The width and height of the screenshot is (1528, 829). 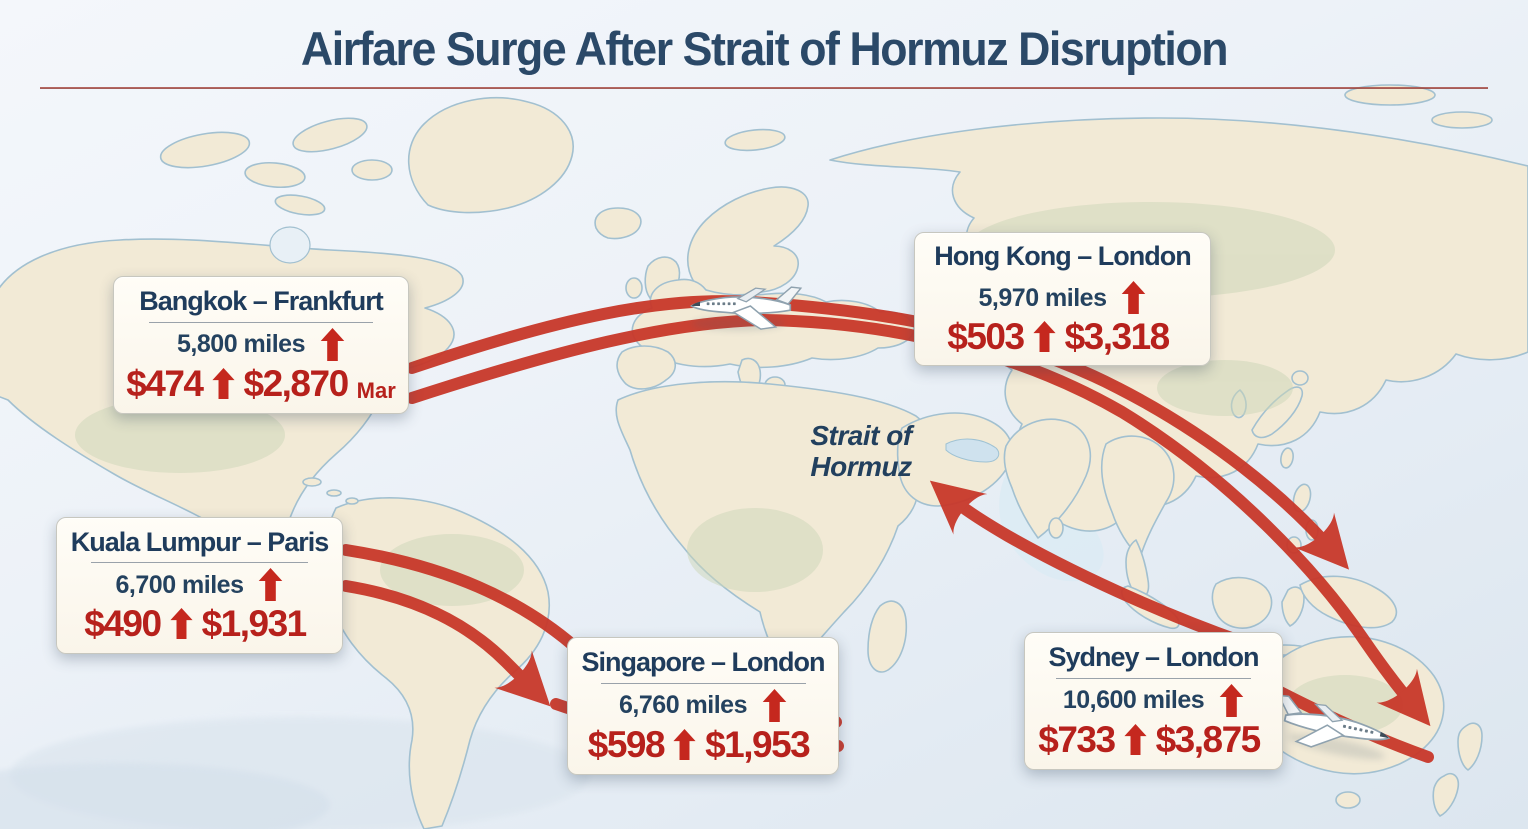 I want to click on landmass-indochina, so click(x=1137, y=497).